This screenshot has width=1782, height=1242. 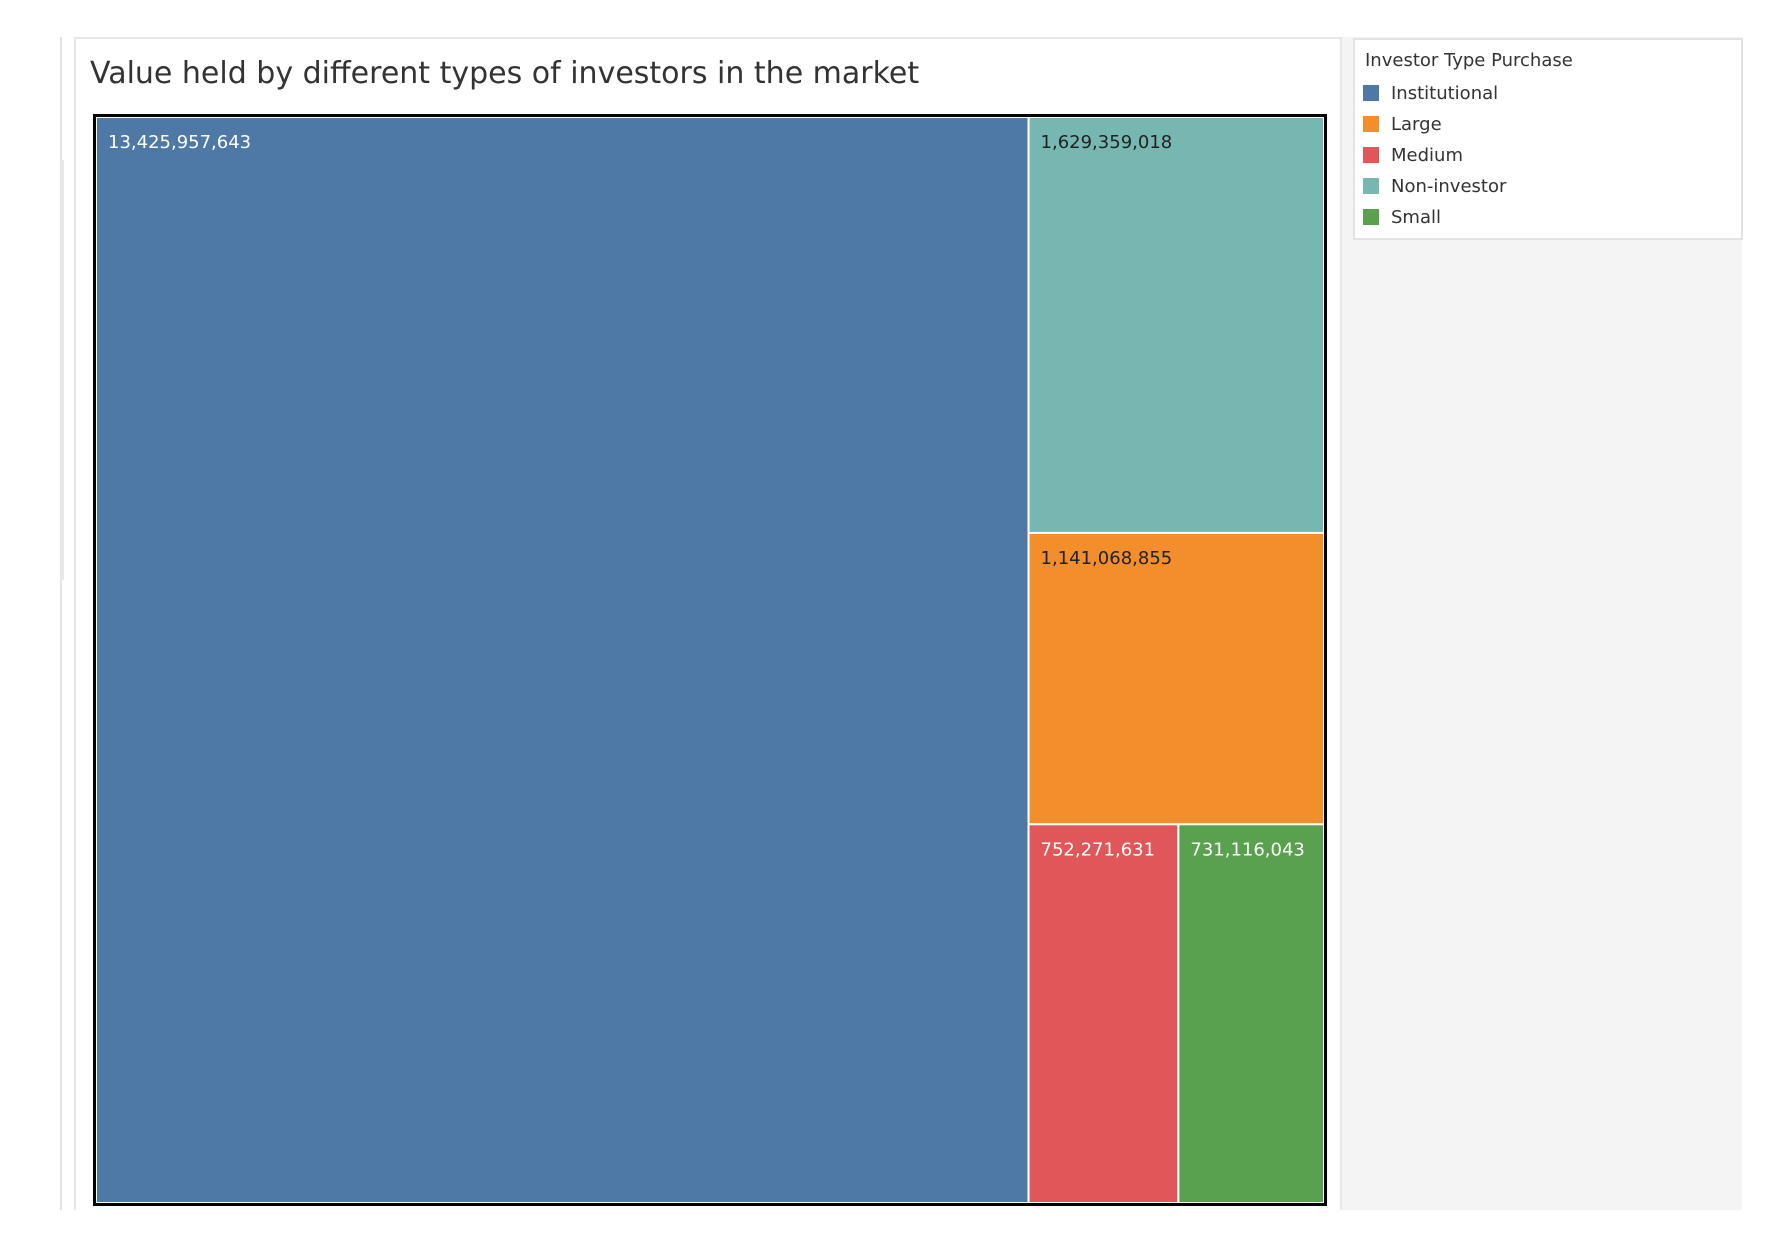 What do you see at coordinates (61, 623) in the screenshot?
I see `left-divider` at bounding box center [61, 623].